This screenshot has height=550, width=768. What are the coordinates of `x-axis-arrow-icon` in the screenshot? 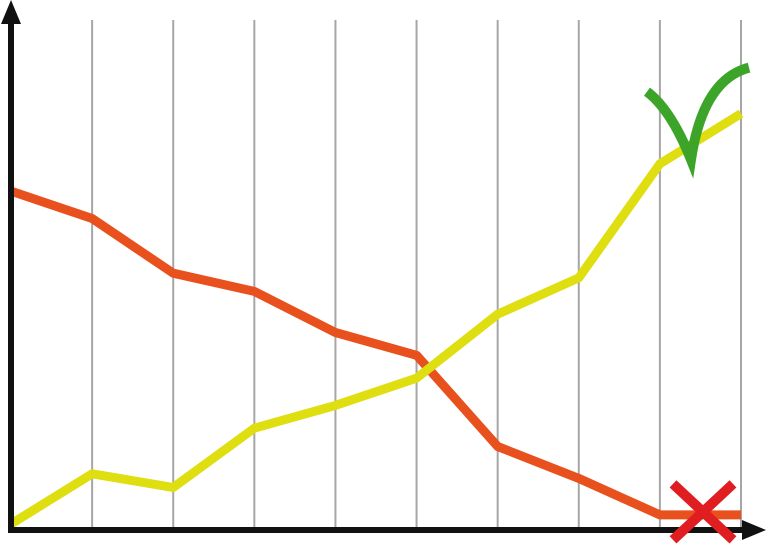 It's located at (754, 530).